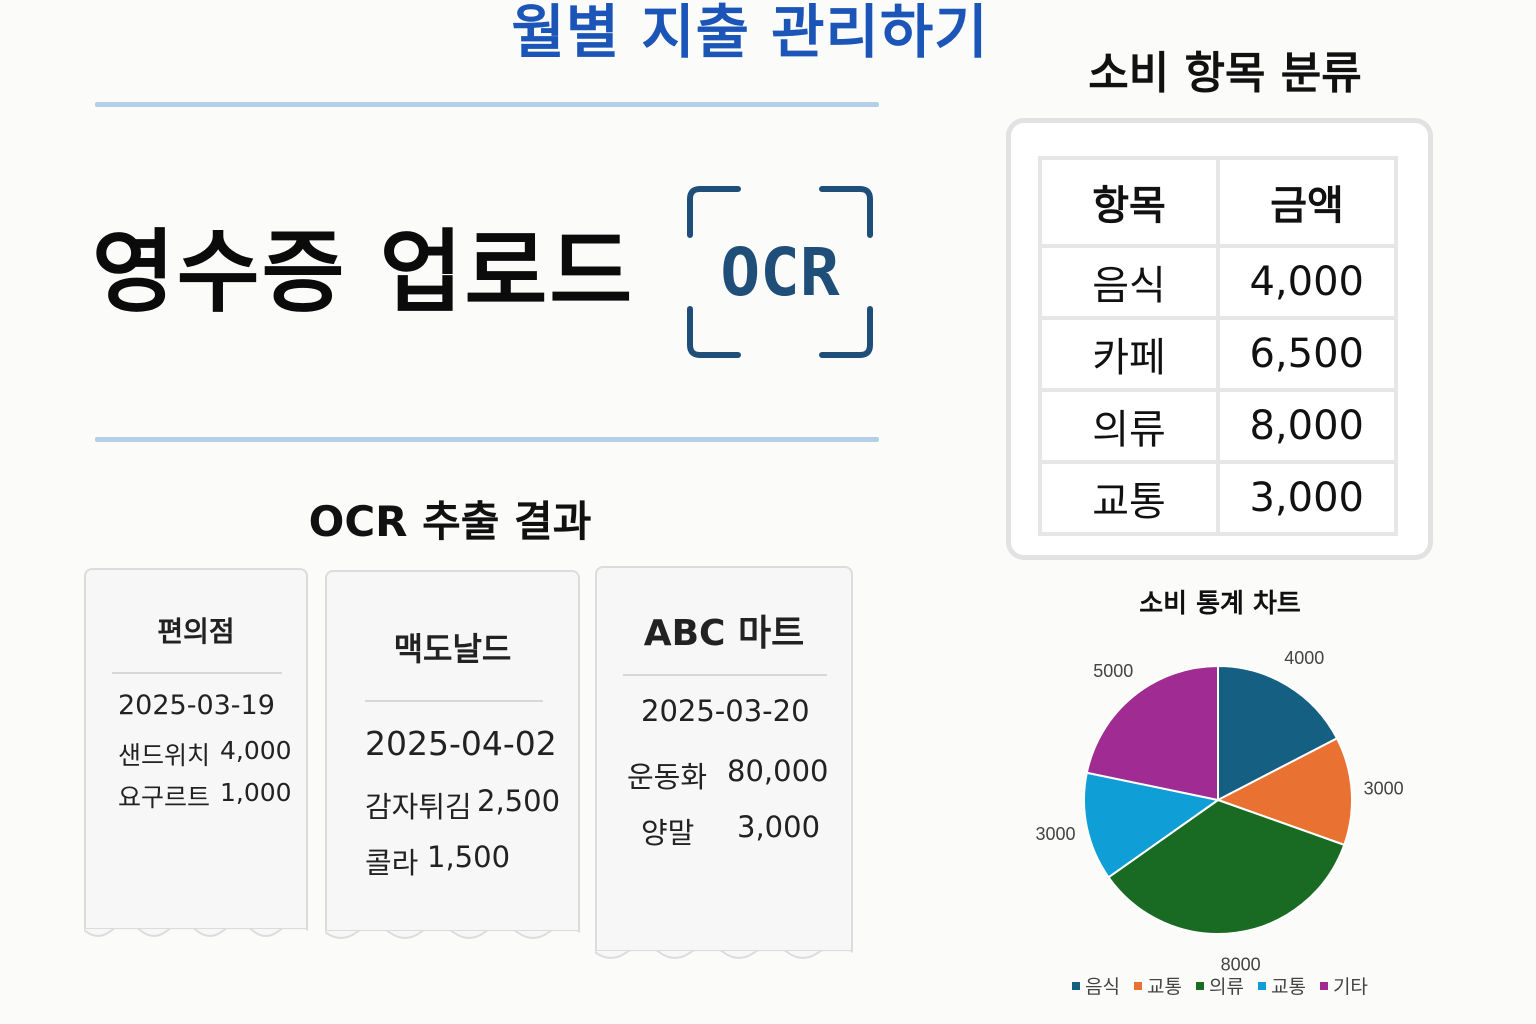 The width and height of the screenshot is (1536, 1024). Describe the element at coordinates (196, 631) in the screenshot. I see `receipt-store-name: 편의점` at that location.